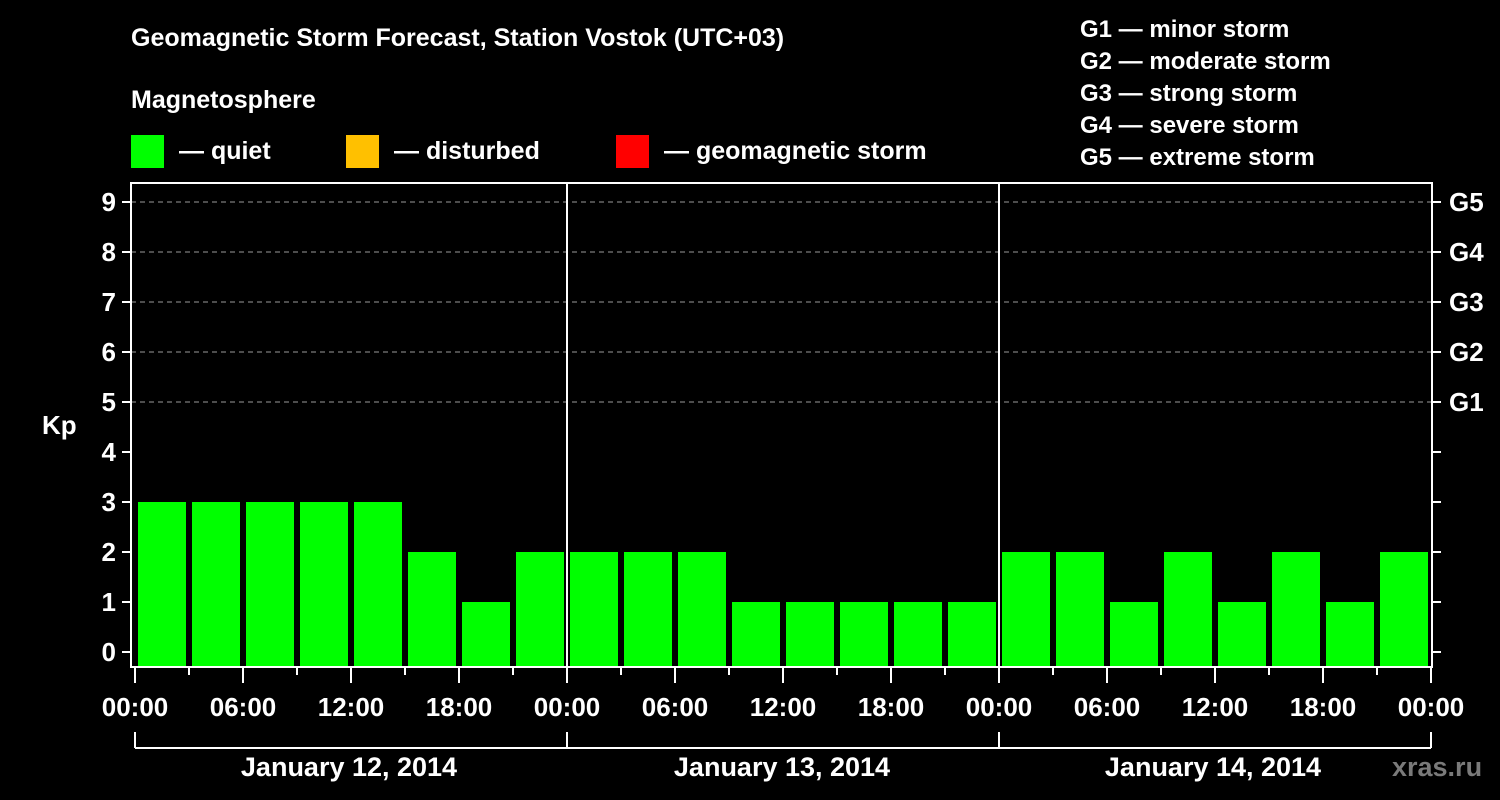 Image resolution: width=1500 pixels, height=800 pixels. I want to click on day-label-1: January 12, 2014, so click(349, 767).